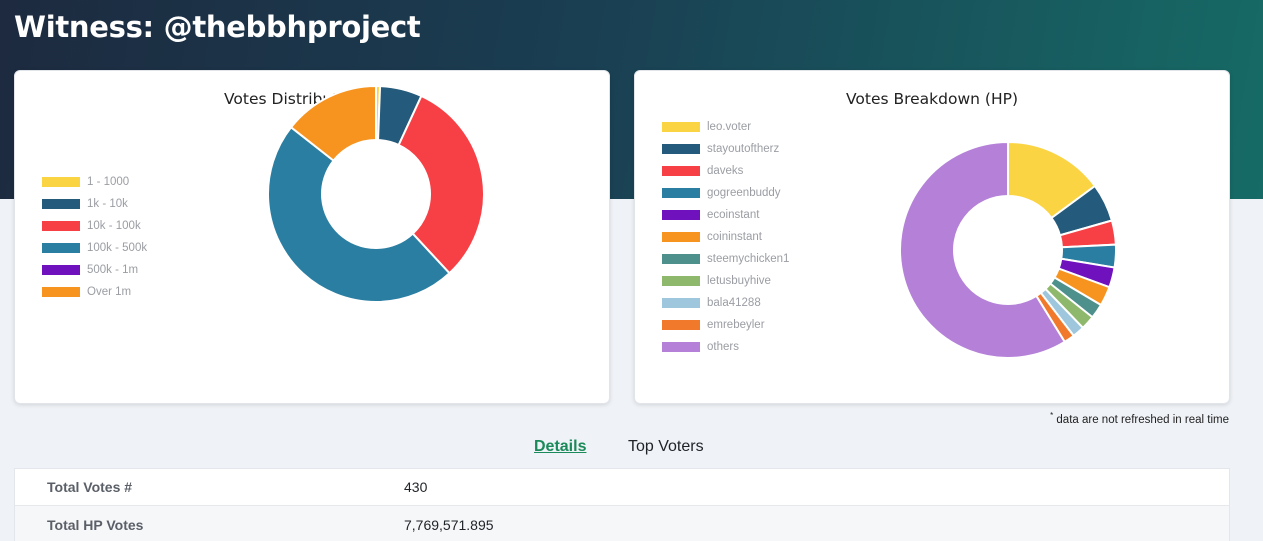 The image size is (1263, 541). What do you see at coordinates (736, 325) in the screenshot?
I see `legend-label: emrebeyler` at bounding box center [736, 325].